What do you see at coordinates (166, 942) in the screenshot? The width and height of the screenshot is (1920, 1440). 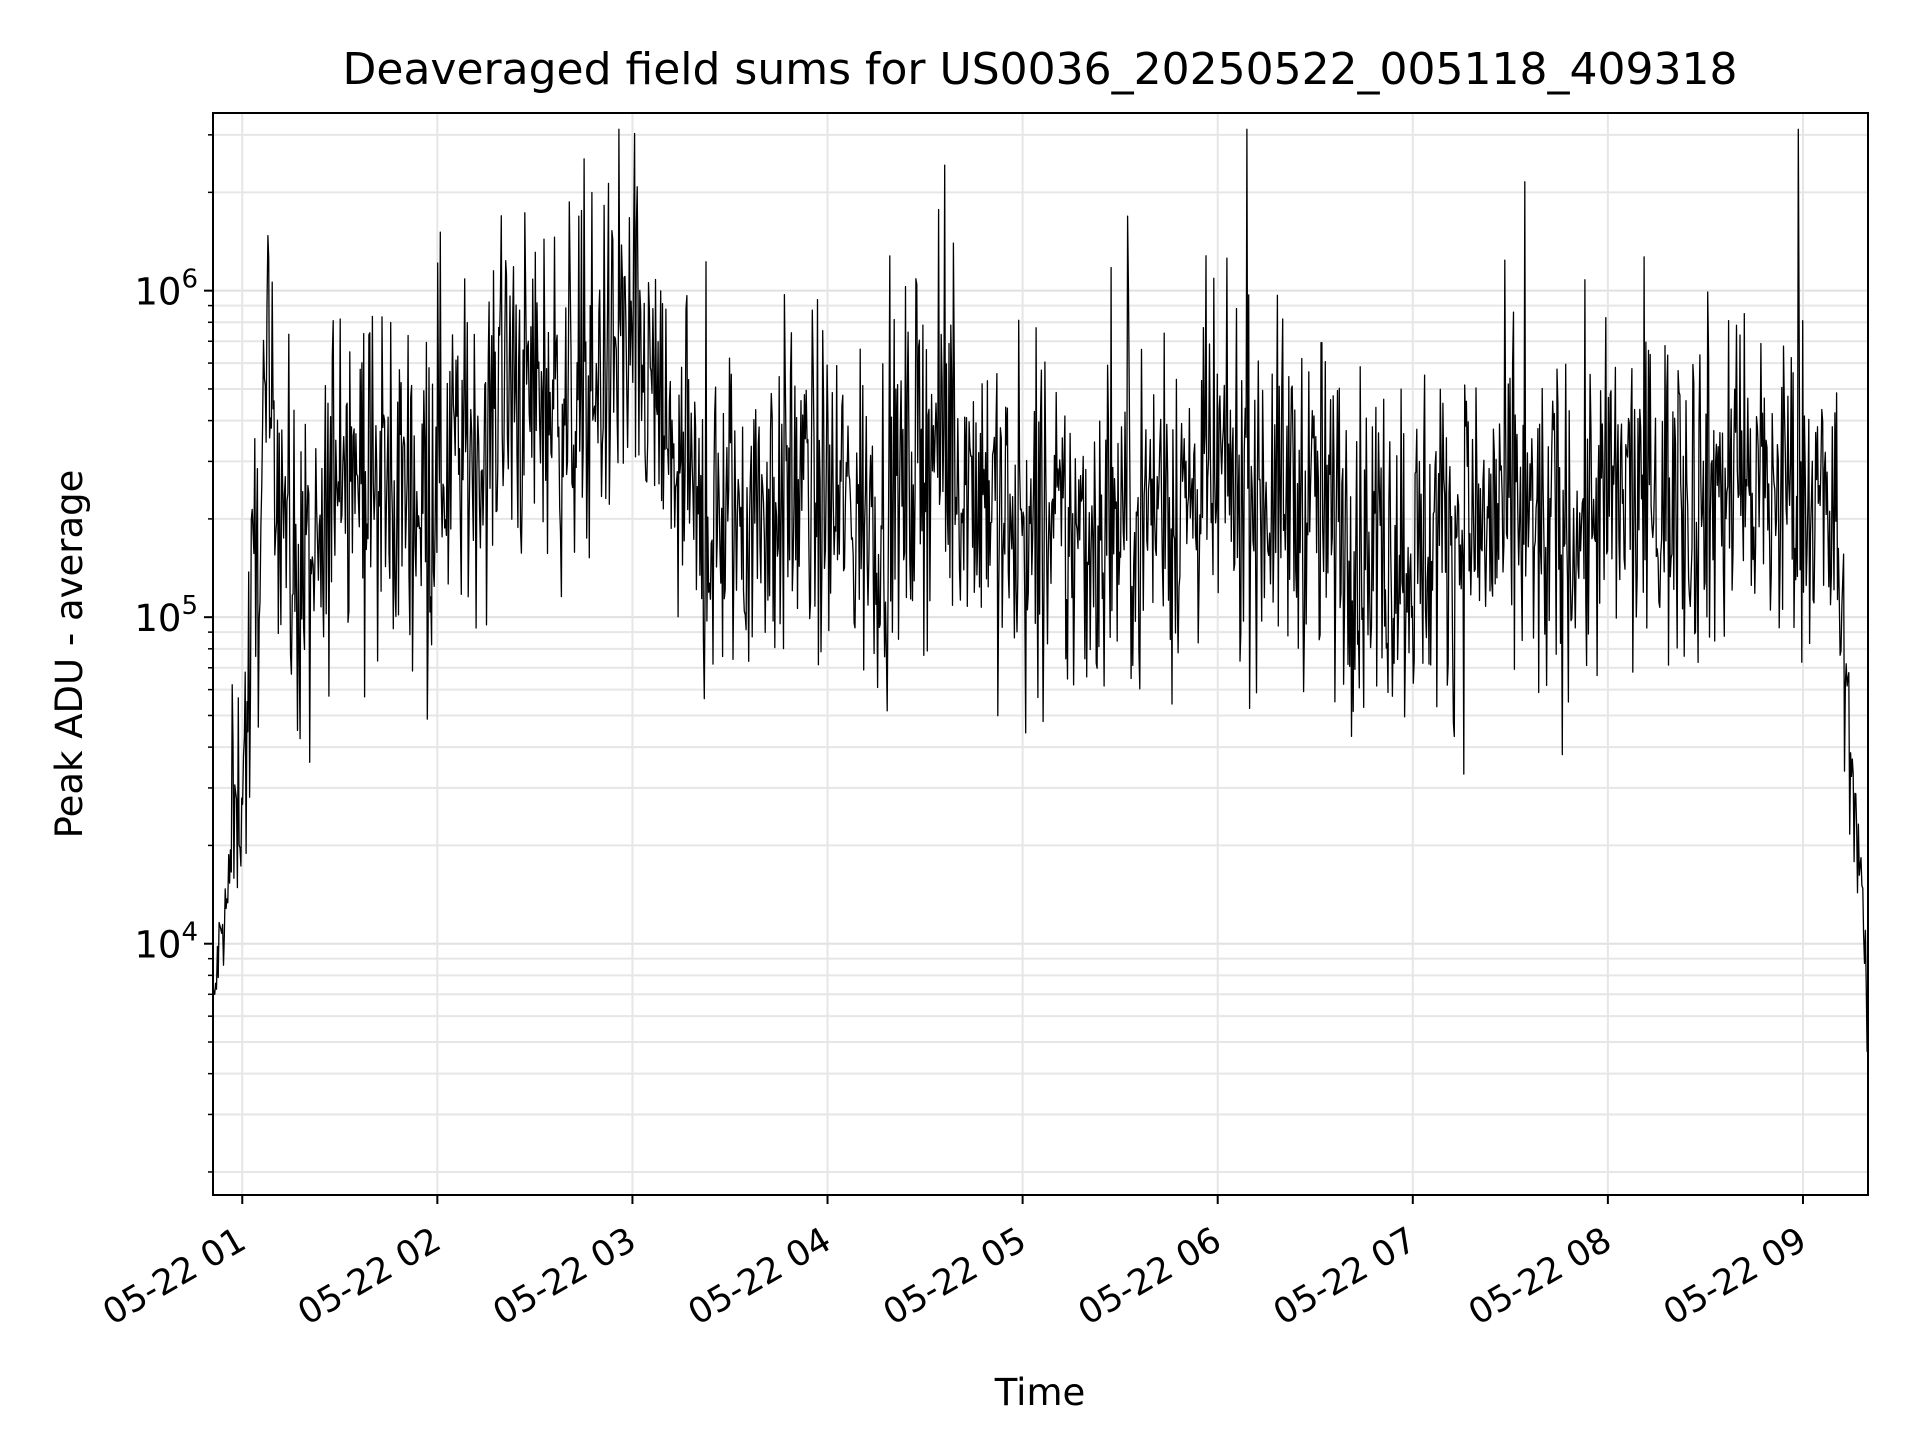 I see `y-tick-label: 10⁴` at bounding box center [166, 942].